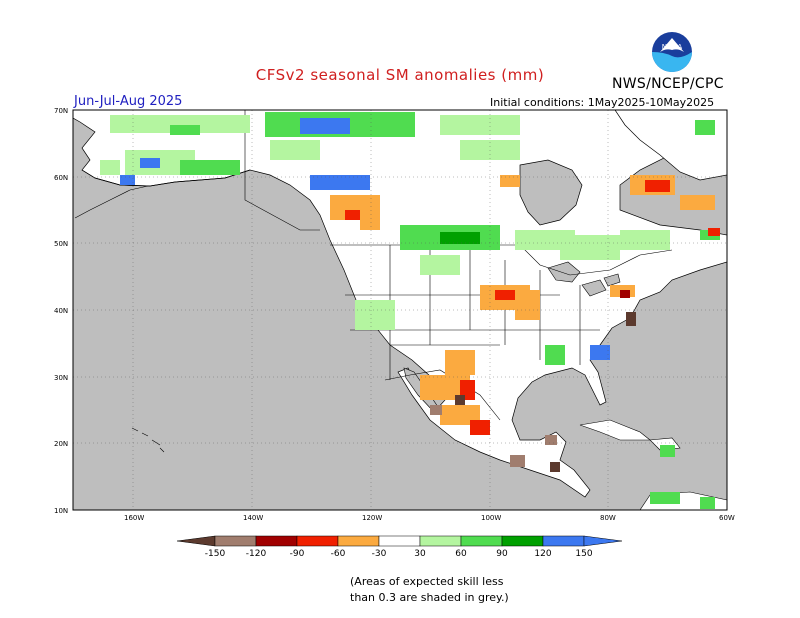 The width and height of the screenshot is (800, 618). I want to click on legend-tick-label: -150, so click(215, 554).